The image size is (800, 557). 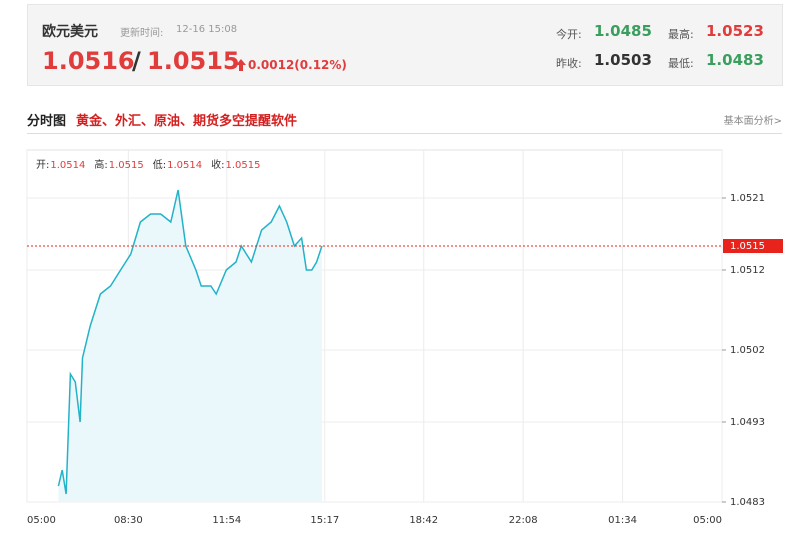 What do you see at coordinates (297, 65) in the screenshot?
I see `change: 0.0012(0.12%)` at bounding box center [297, 65].